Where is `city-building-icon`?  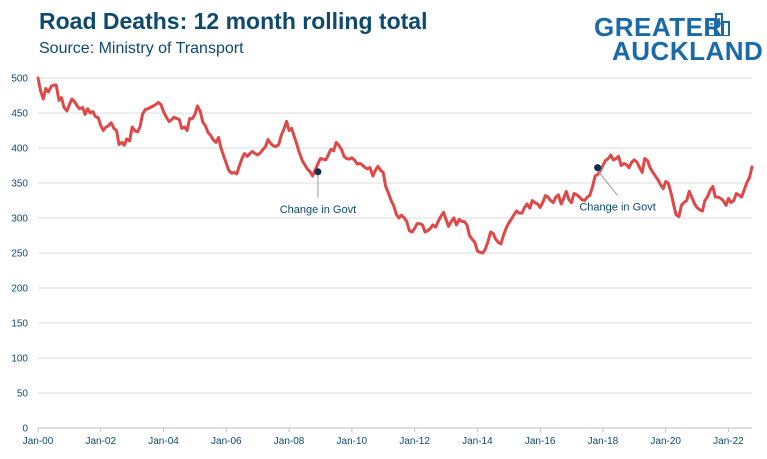 city-building-icon is located at coordinates (718, 24).